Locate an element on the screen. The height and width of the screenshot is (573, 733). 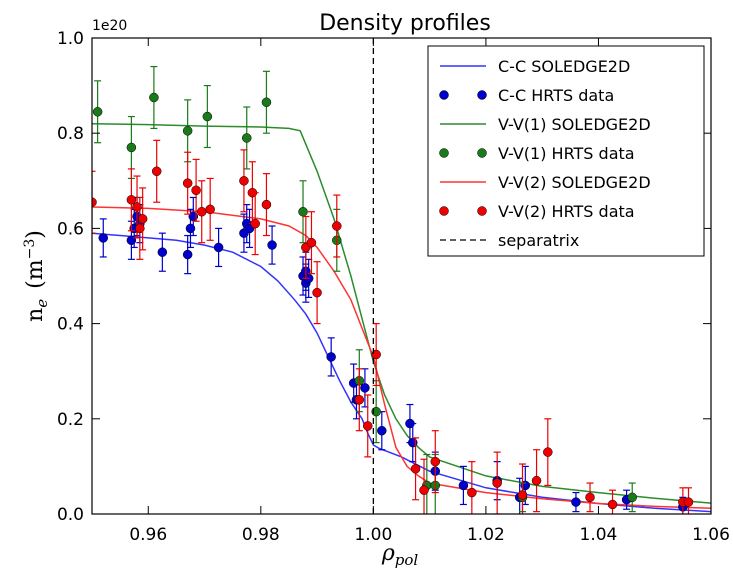
x-tick-label: 0.98 is located at coordinates (261, 535).